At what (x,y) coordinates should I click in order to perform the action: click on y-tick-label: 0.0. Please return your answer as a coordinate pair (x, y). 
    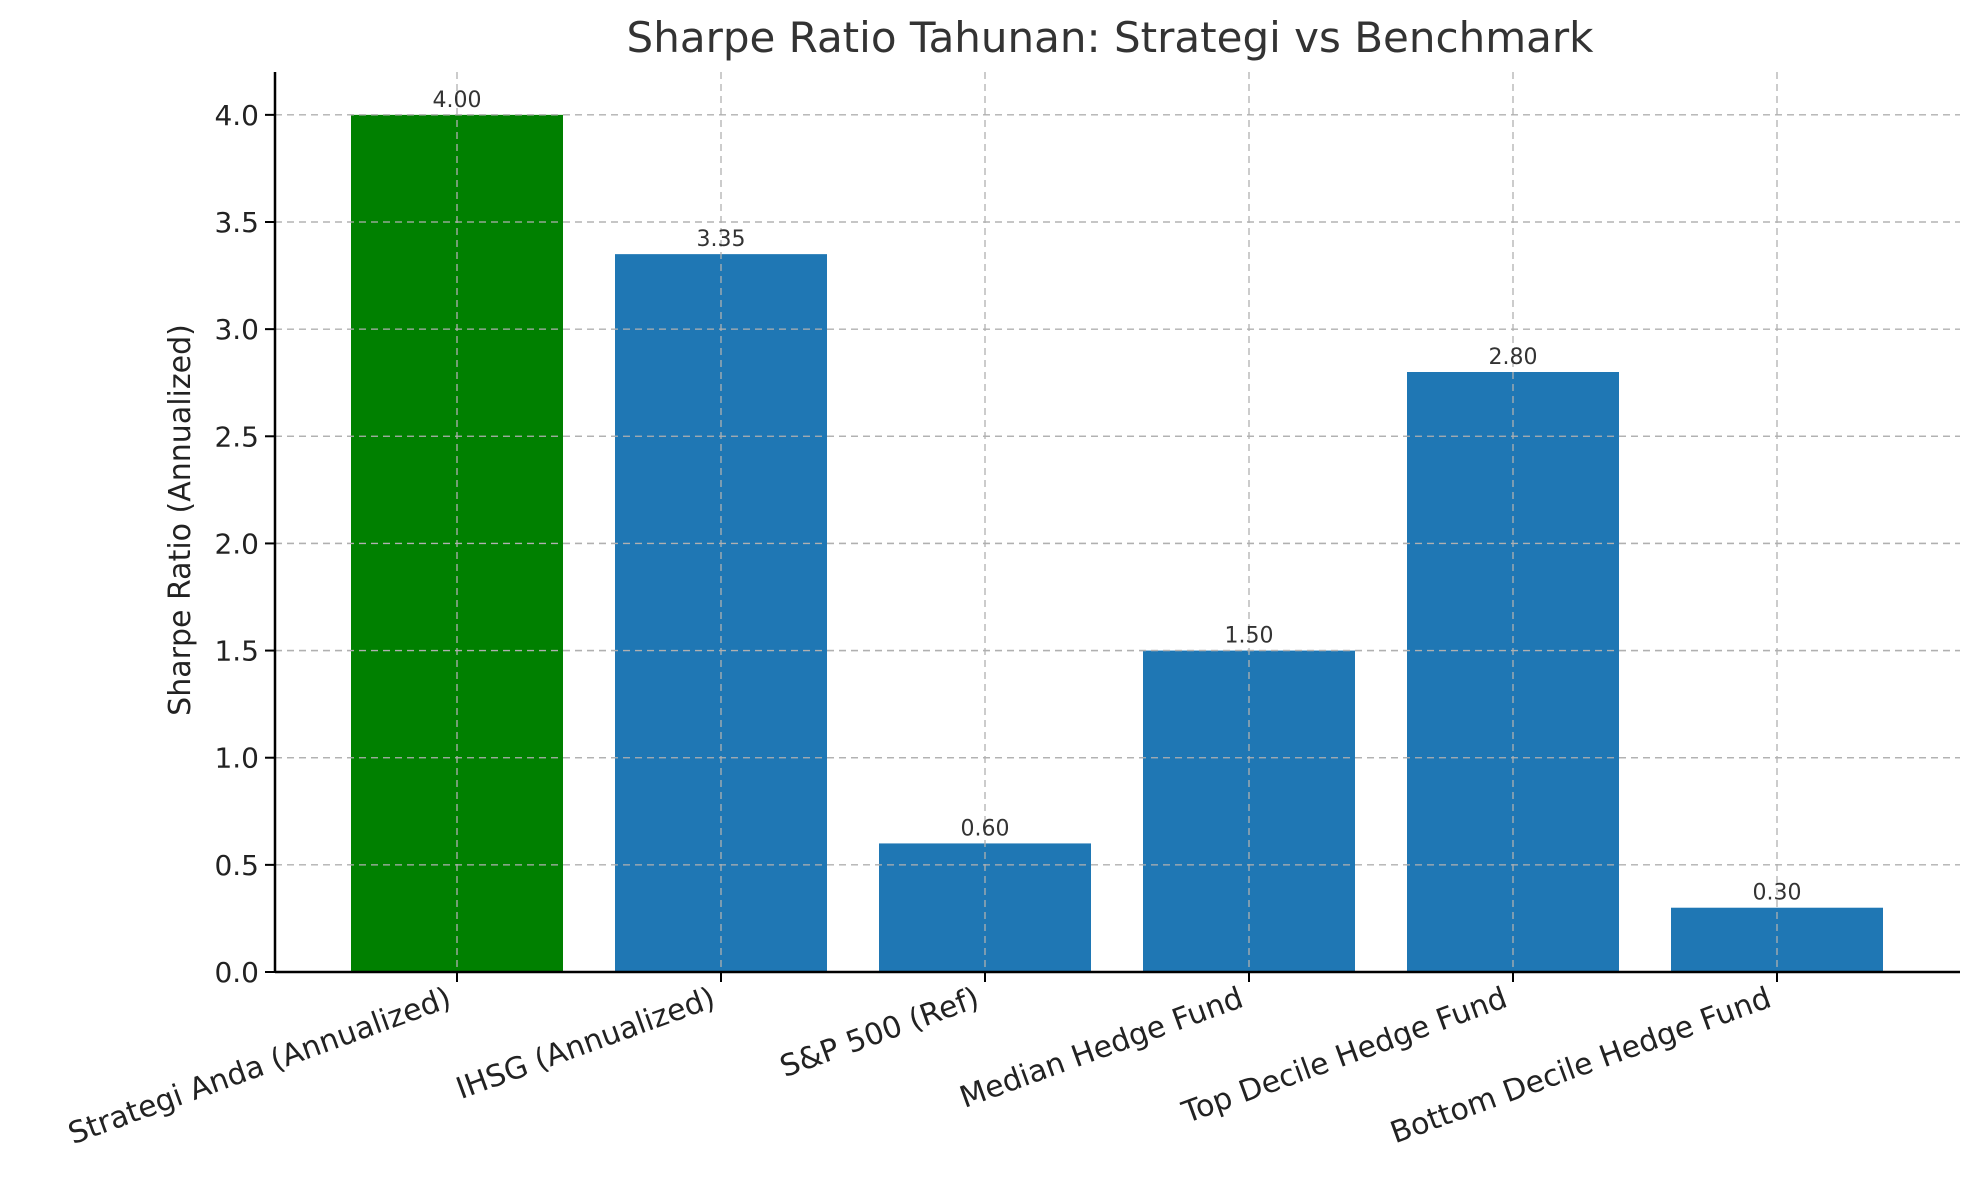
    Looking at the image, I should click on (236, 972).